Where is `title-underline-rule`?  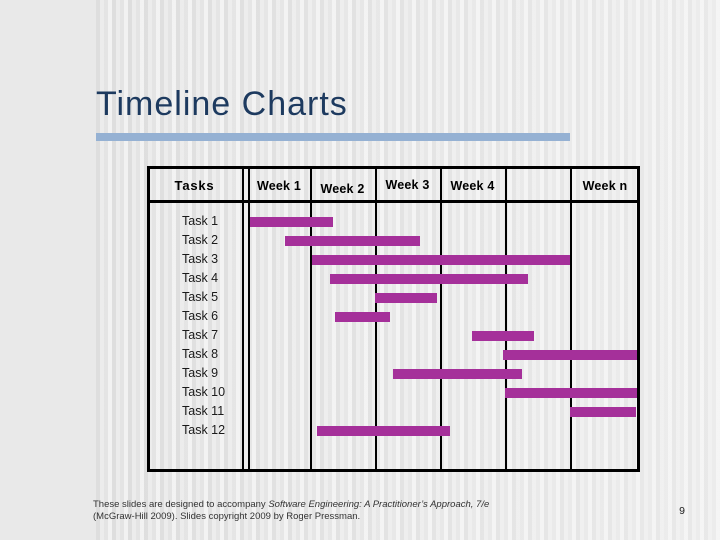
title-underline-rule is located at coordinates (333, 137).